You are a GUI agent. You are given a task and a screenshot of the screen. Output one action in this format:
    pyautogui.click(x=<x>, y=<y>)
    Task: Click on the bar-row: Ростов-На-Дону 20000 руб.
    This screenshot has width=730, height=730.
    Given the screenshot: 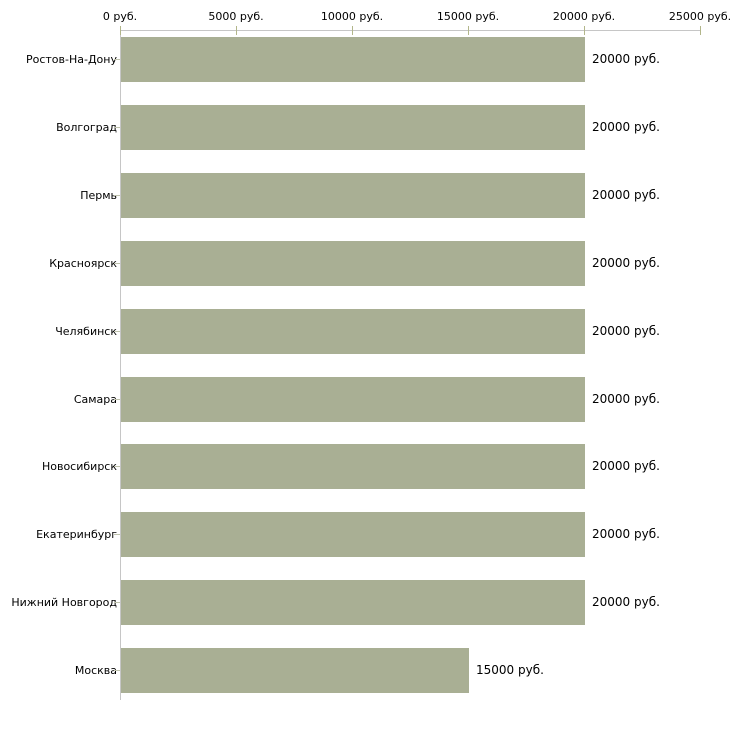 What is the action you would take?
    pyautogui.click(x=365, y=59)
    